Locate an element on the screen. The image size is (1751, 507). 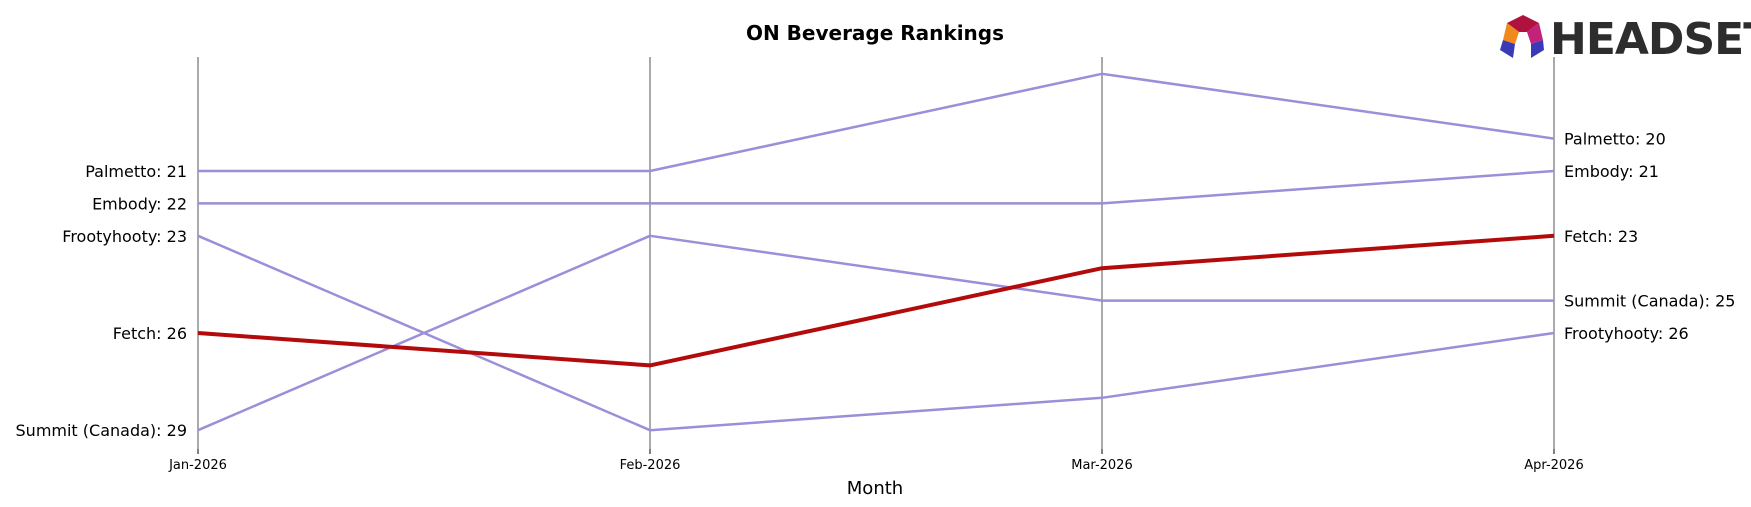
right-label-fetch: Fetch: 23 is located at coordinates (1601, 236).